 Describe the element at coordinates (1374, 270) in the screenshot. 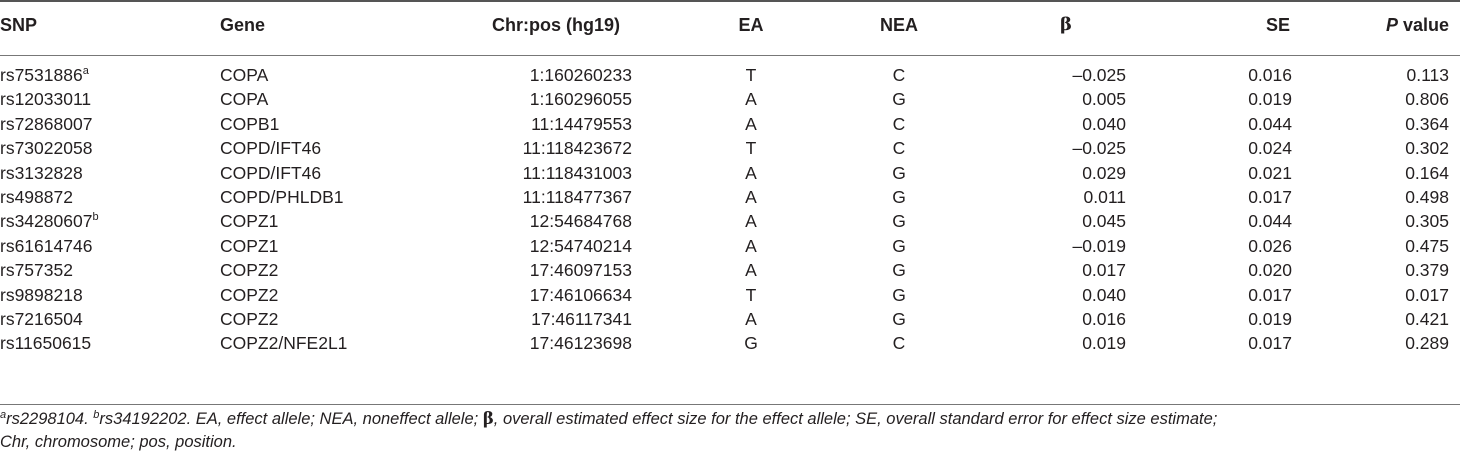

I see `cell-p-value: 0.379` at that location.